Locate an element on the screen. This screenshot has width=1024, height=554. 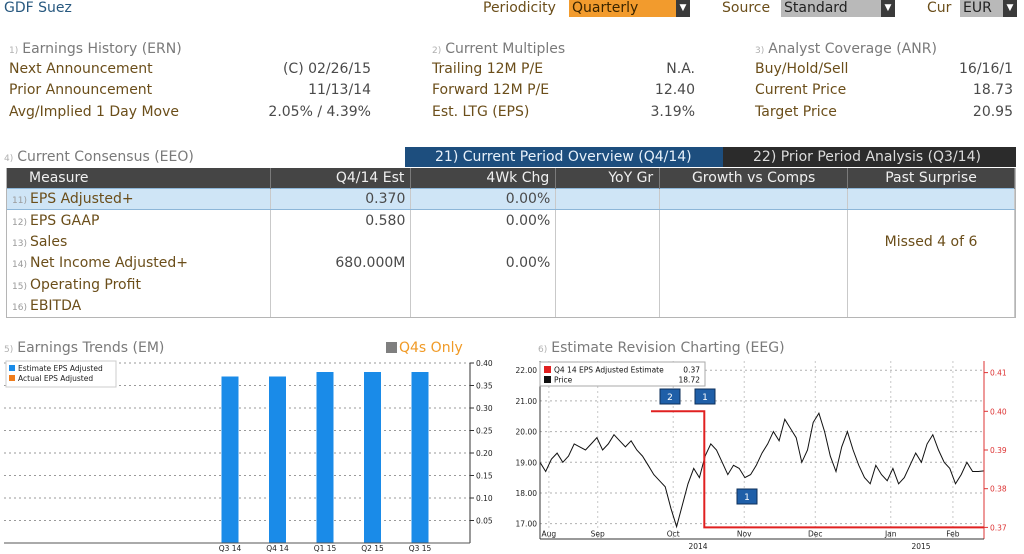
y-tick-label: 0.35 is located at coordinates (484, 386).